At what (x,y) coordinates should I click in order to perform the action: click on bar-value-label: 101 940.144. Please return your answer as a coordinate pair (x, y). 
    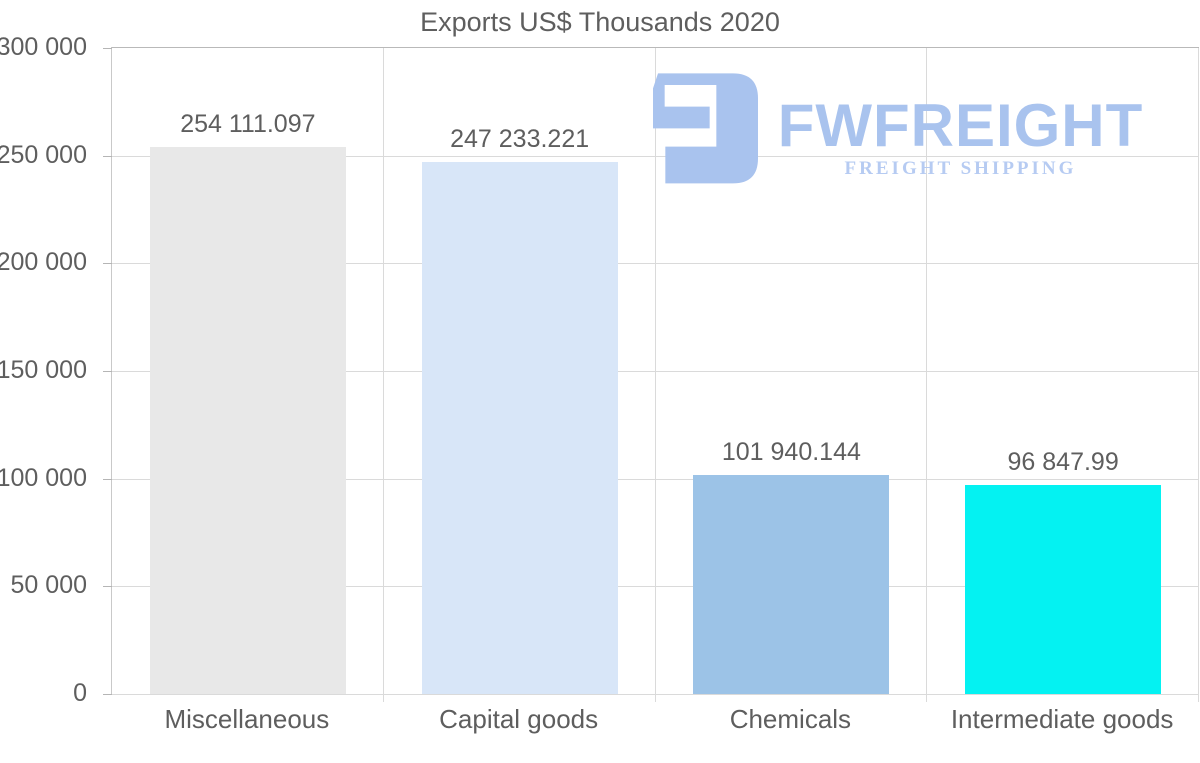
    Looking at the image, I should click on (791, 451).